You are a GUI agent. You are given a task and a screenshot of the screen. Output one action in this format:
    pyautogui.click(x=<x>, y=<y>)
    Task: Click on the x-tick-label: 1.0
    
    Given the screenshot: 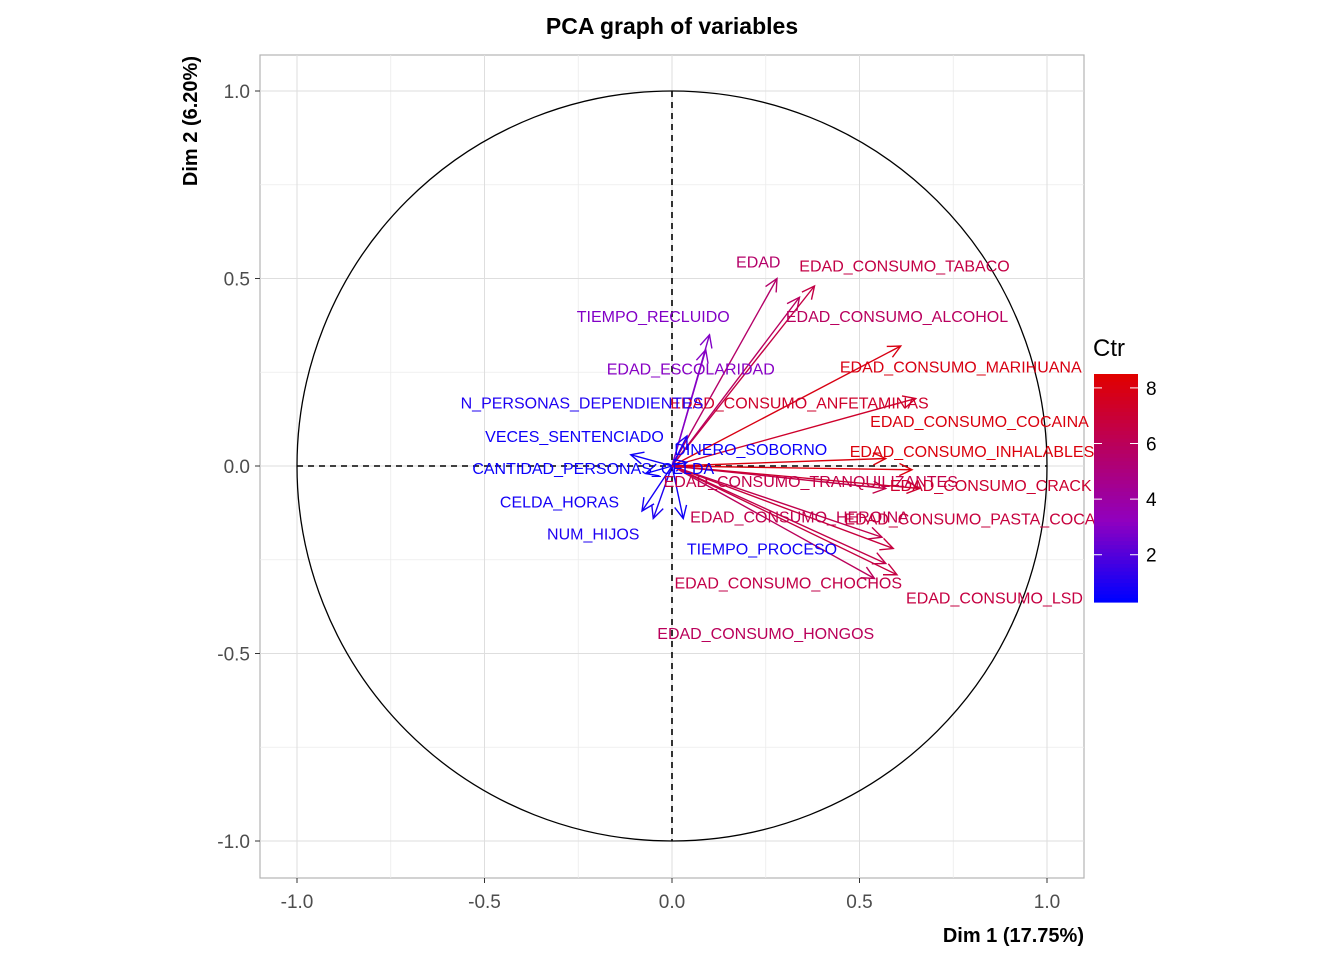 What is the action you would take?
    pyautogui.click(x=1047, y=902)
    